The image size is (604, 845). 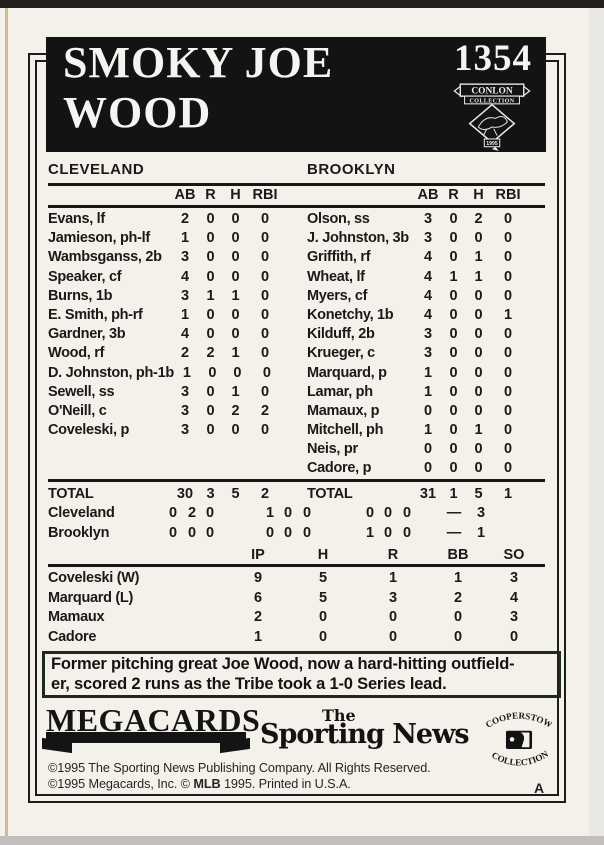 I want to click on pitching-header-spacer, so click(x=135, y=556).